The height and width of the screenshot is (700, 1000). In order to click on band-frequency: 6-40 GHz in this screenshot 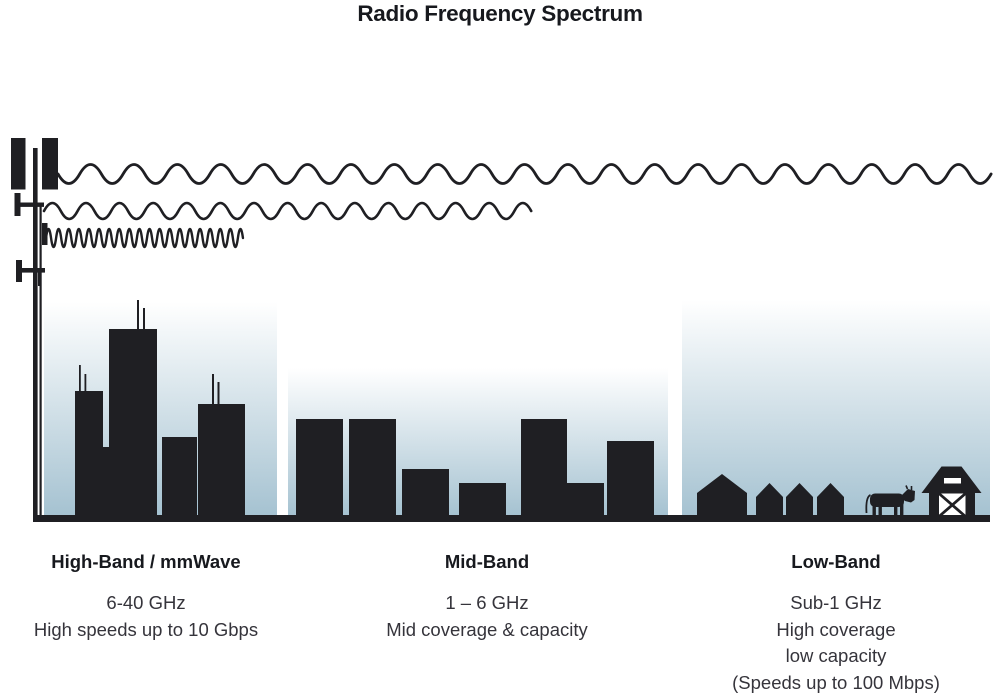, I will do `click(146, 602)`.